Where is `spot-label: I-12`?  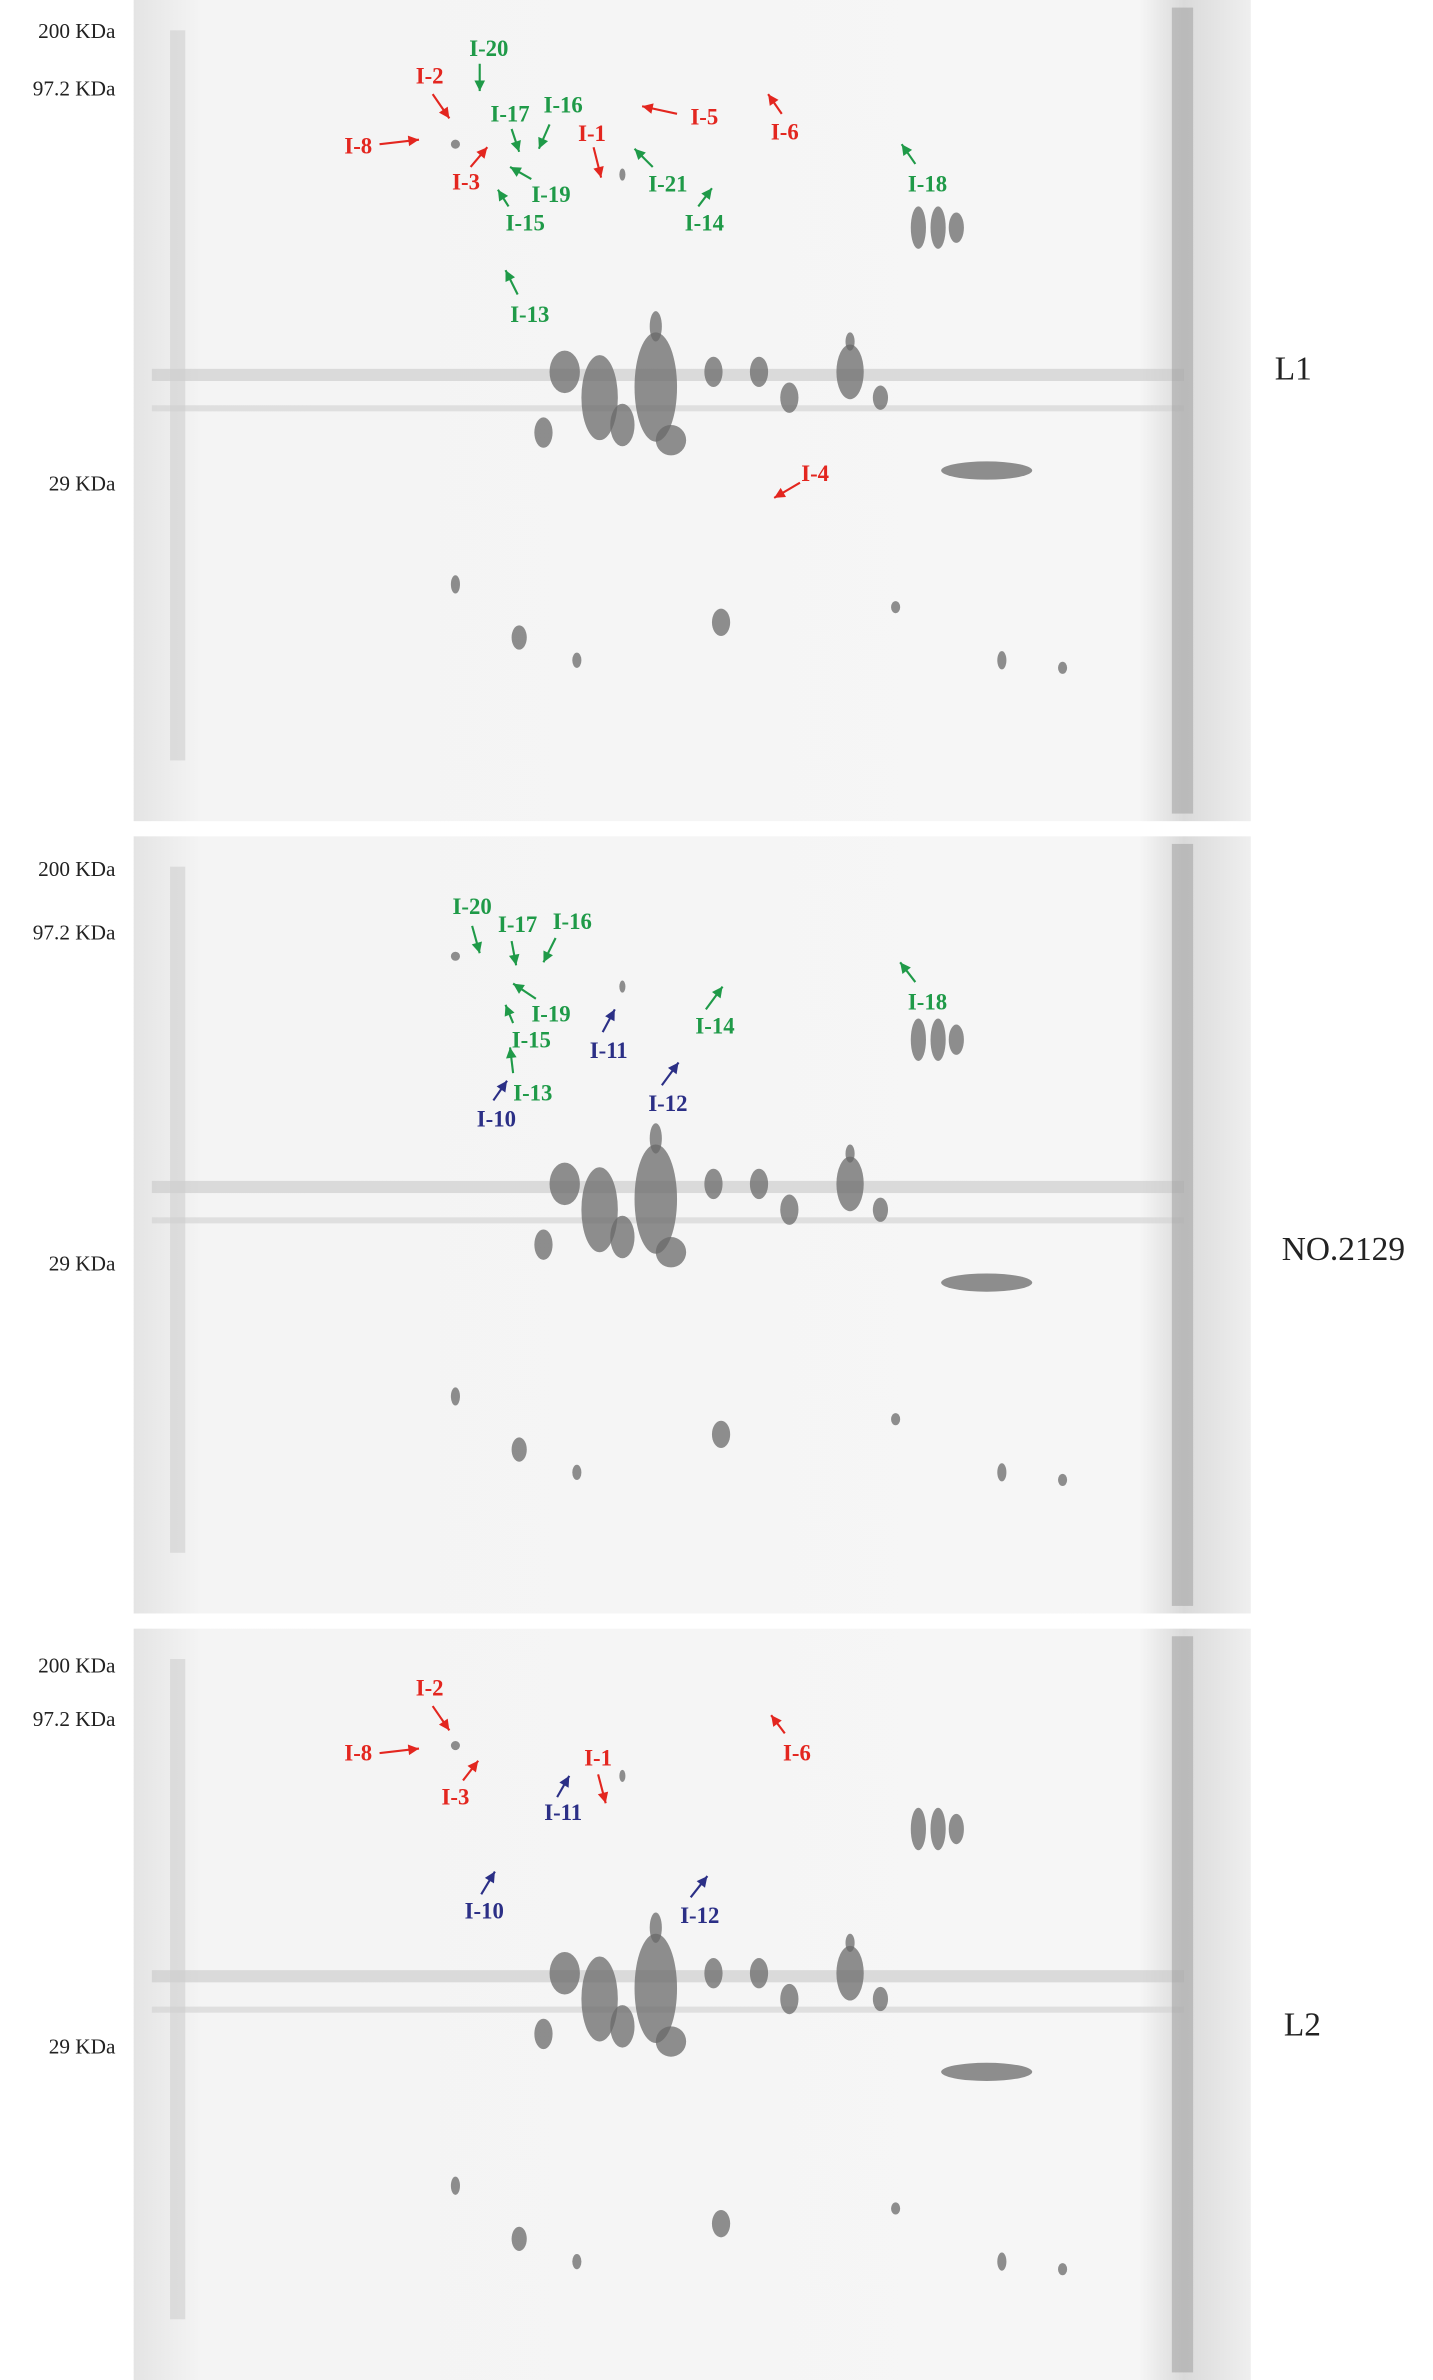
spot-label: I-12 is located at coordinates (667, 1103).